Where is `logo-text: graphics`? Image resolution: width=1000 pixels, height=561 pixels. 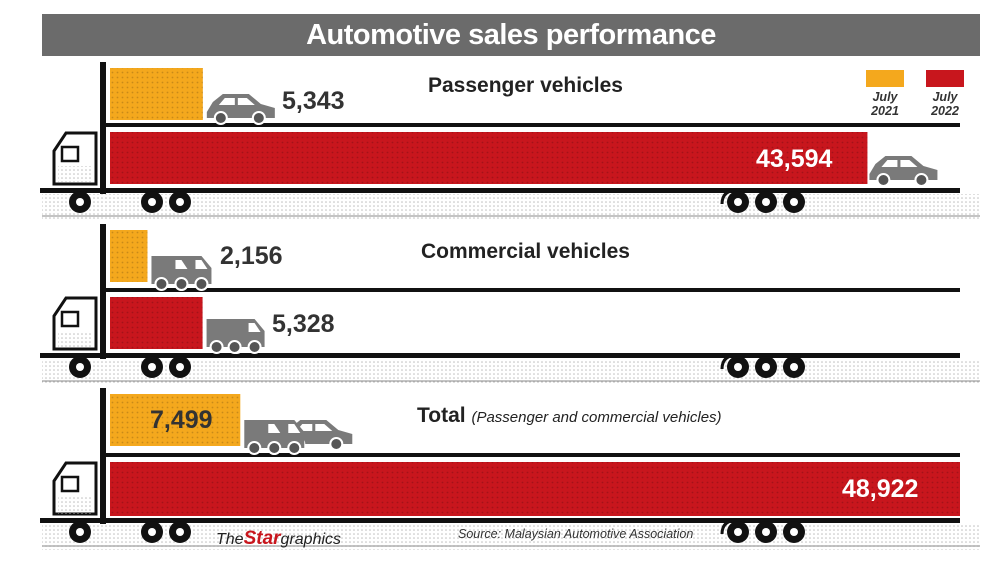 logo-text: graphics is located at coordinates (311, 539).